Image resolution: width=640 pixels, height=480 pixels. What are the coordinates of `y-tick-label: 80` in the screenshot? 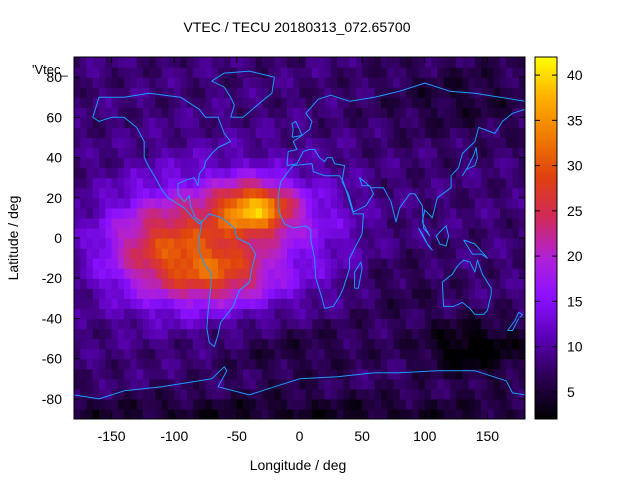 It's located at (54, 77).